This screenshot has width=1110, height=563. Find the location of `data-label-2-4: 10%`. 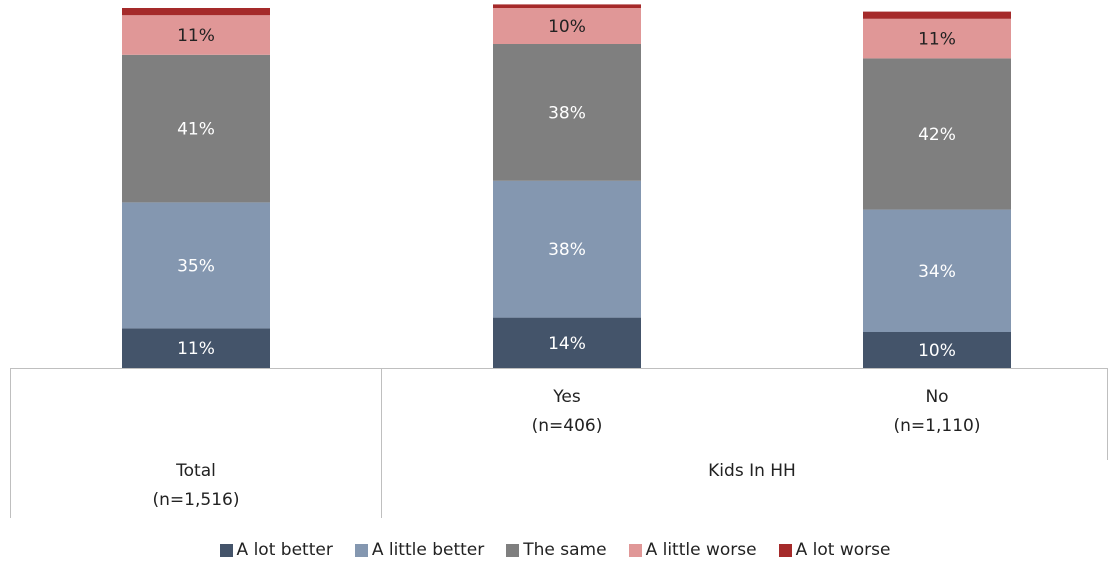

data-label-2-4: 10% is located at coordinates (567, 27).